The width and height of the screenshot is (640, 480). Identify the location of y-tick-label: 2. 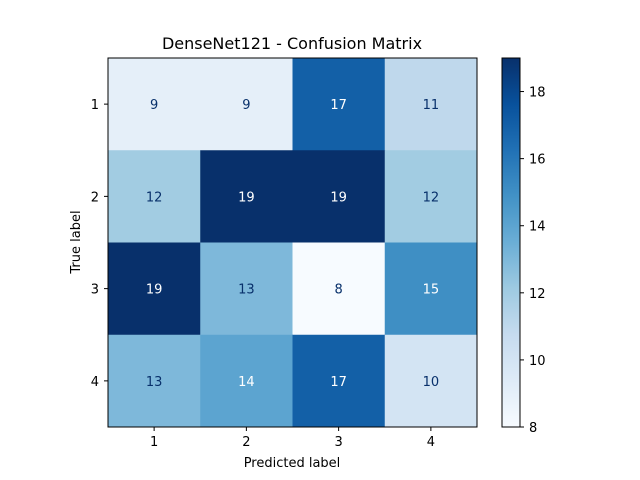
(95, 197).